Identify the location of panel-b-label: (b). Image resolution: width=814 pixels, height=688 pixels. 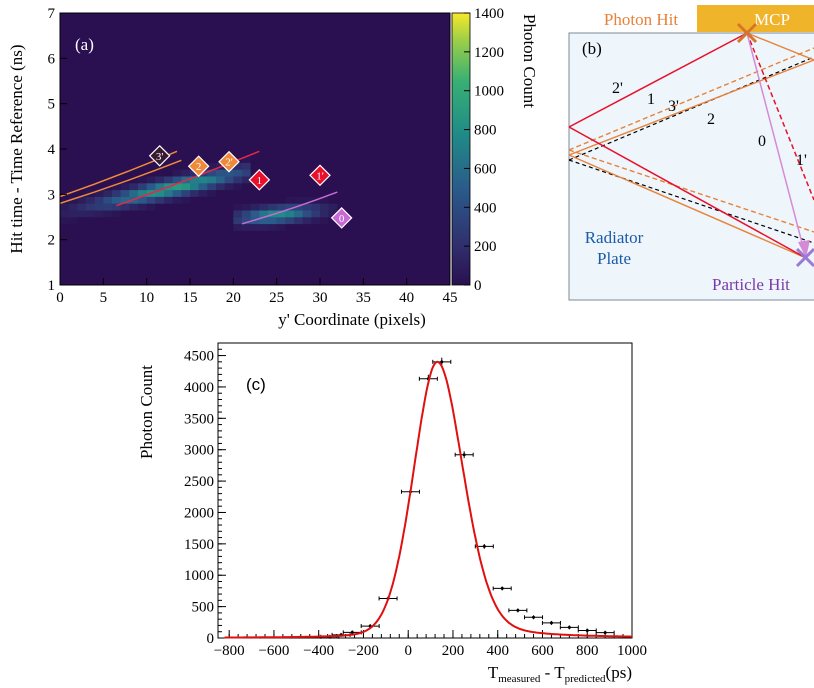
(592, 48).